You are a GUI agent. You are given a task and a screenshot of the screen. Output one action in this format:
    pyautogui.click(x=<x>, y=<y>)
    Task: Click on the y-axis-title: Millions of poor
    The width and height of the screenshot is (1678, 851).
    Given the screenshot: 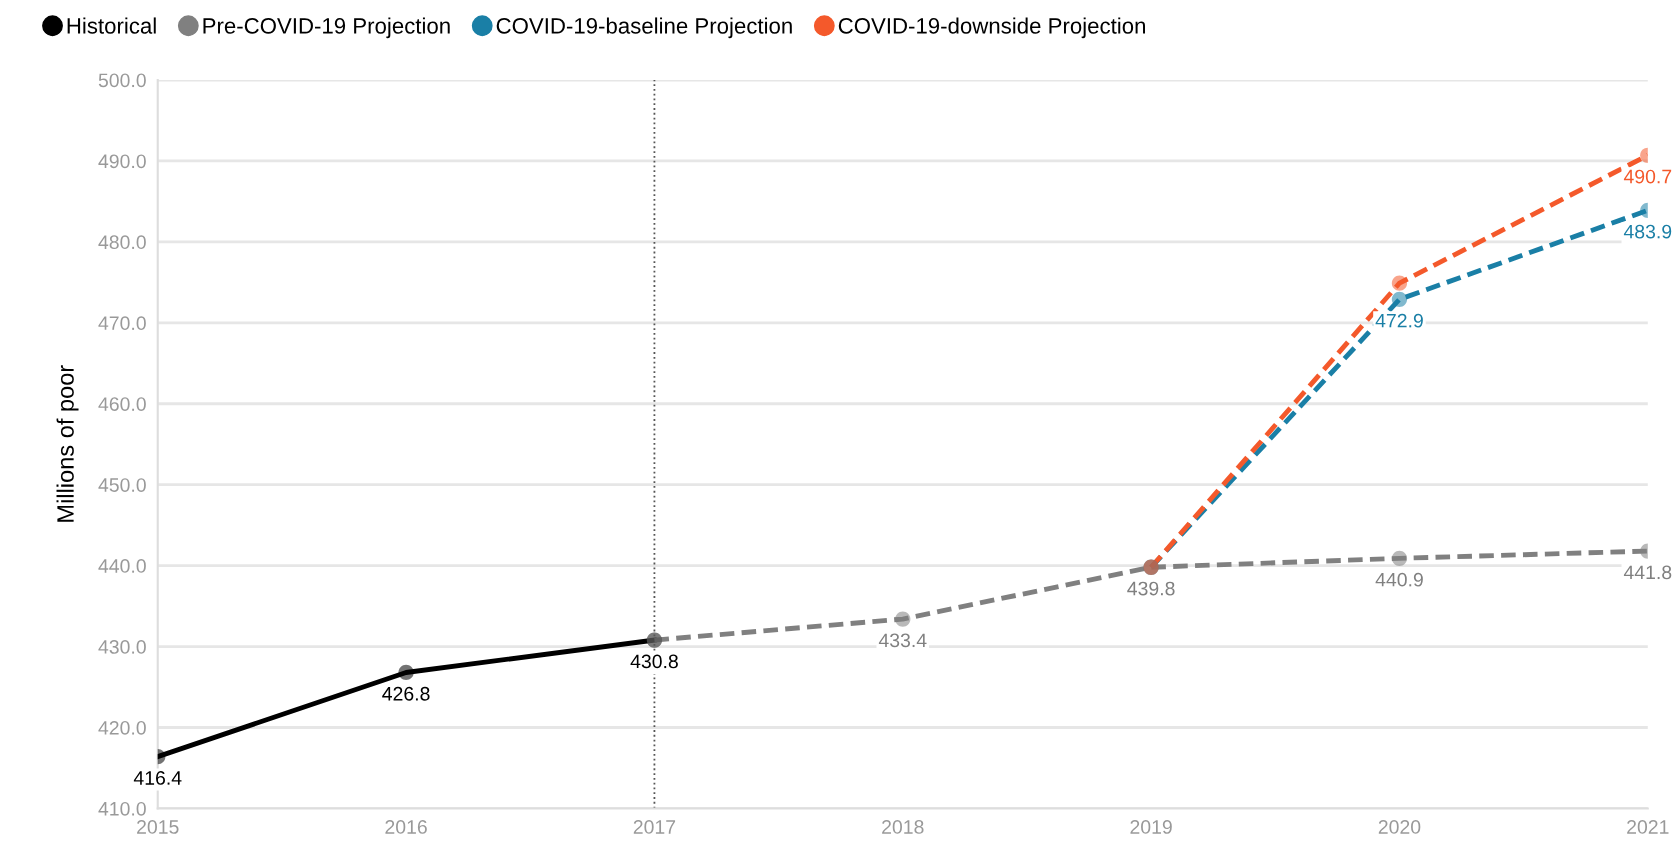 What is the action you would take?
    pyautogui.click(x=67, y=443)
    